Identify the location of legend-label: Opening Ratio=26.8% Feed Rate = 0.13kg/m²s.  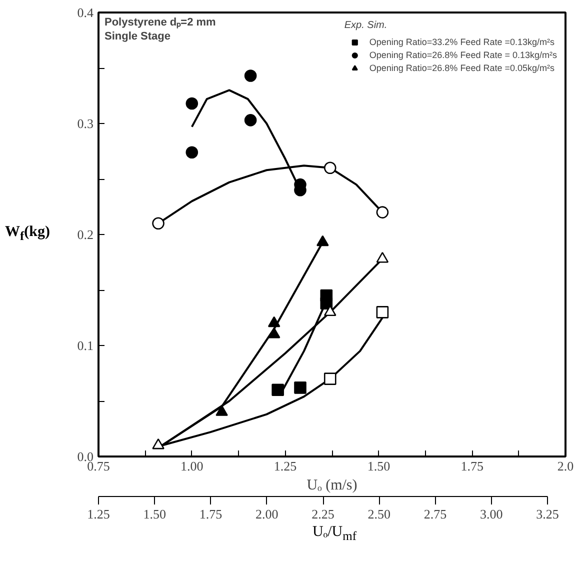
(463, 55).